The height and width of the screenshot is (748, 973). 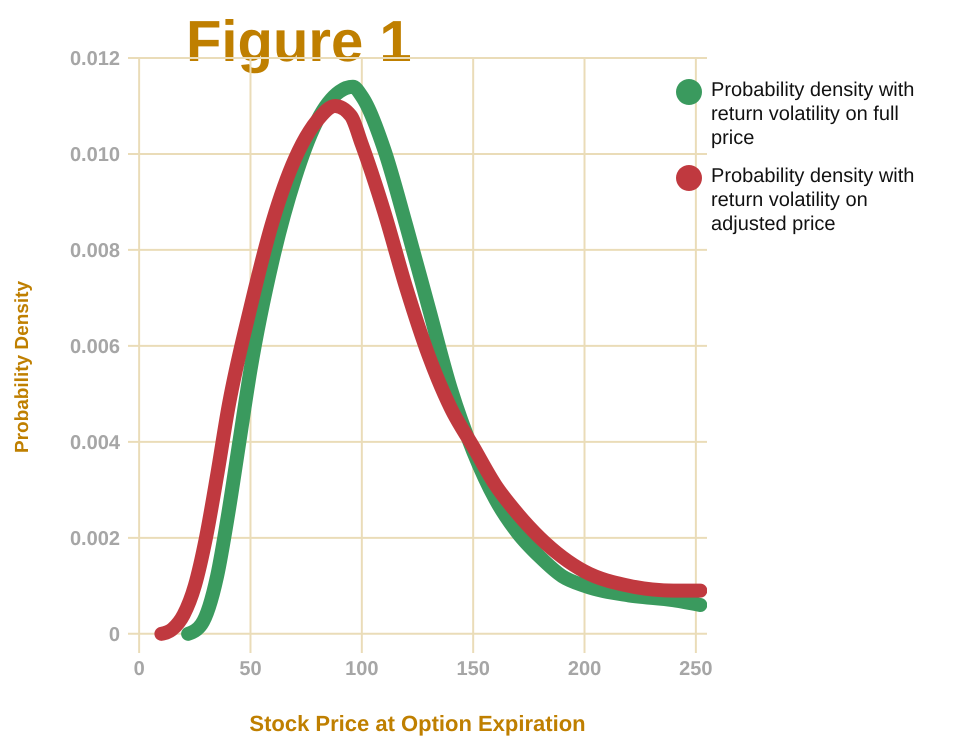 What do you see at coordinates (813, 114) in the screenshot?
I see `legend-label: Probability density with return volatility on full price` at bounding box center [813, 114].